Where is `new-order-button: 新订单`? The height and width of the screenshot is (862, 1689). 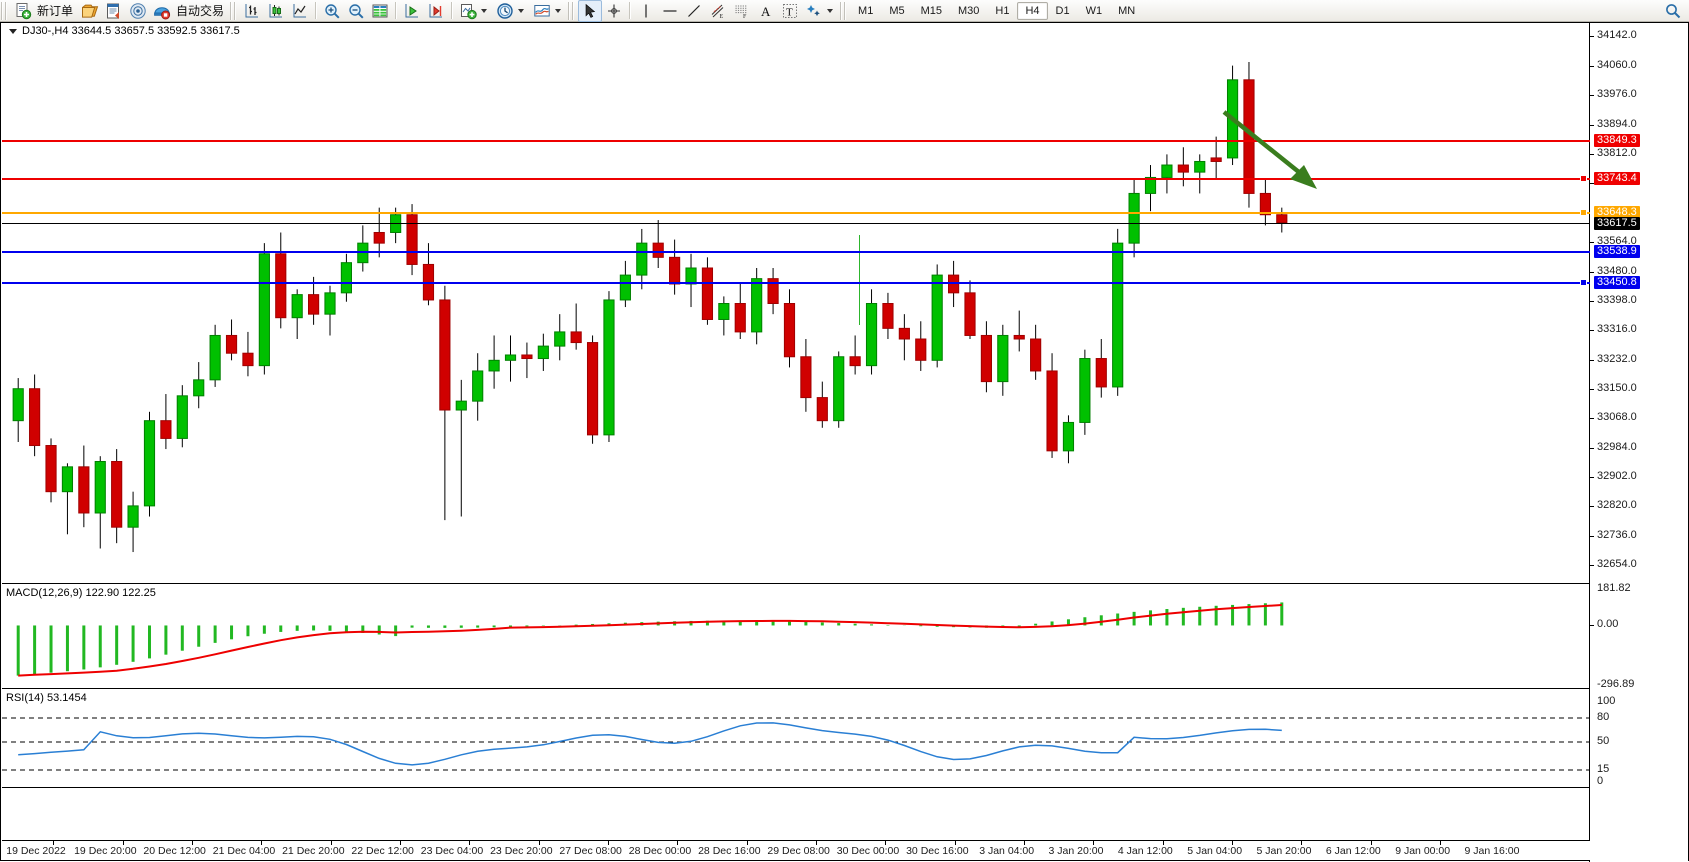
new-order-button: 新订单 is located at coordinates (44, 11).